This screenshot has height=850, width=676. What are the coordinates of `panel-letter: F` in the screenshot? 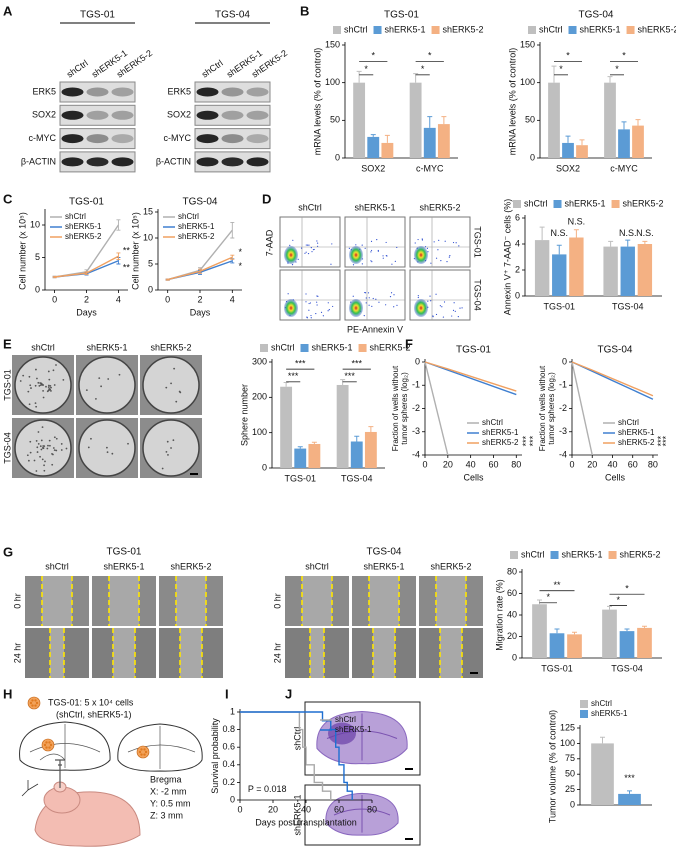 It's located at (409, 343).